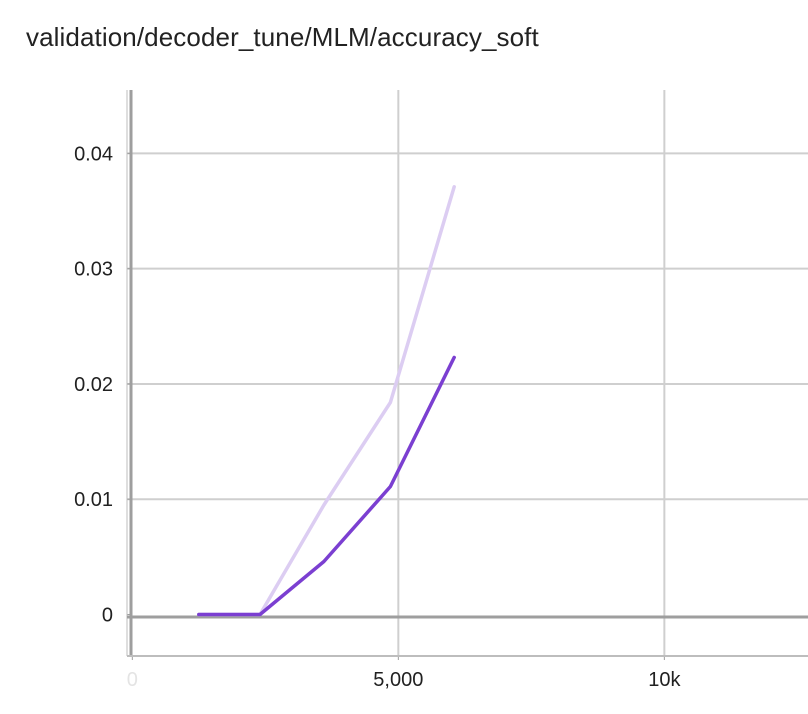 Image resolution: width=808 pixels, height=714 pixels. What do you see at coordinates (93, 270) in the screenshot?
I see `y-tick-label: 0.03` at bounding box center [93, 270].